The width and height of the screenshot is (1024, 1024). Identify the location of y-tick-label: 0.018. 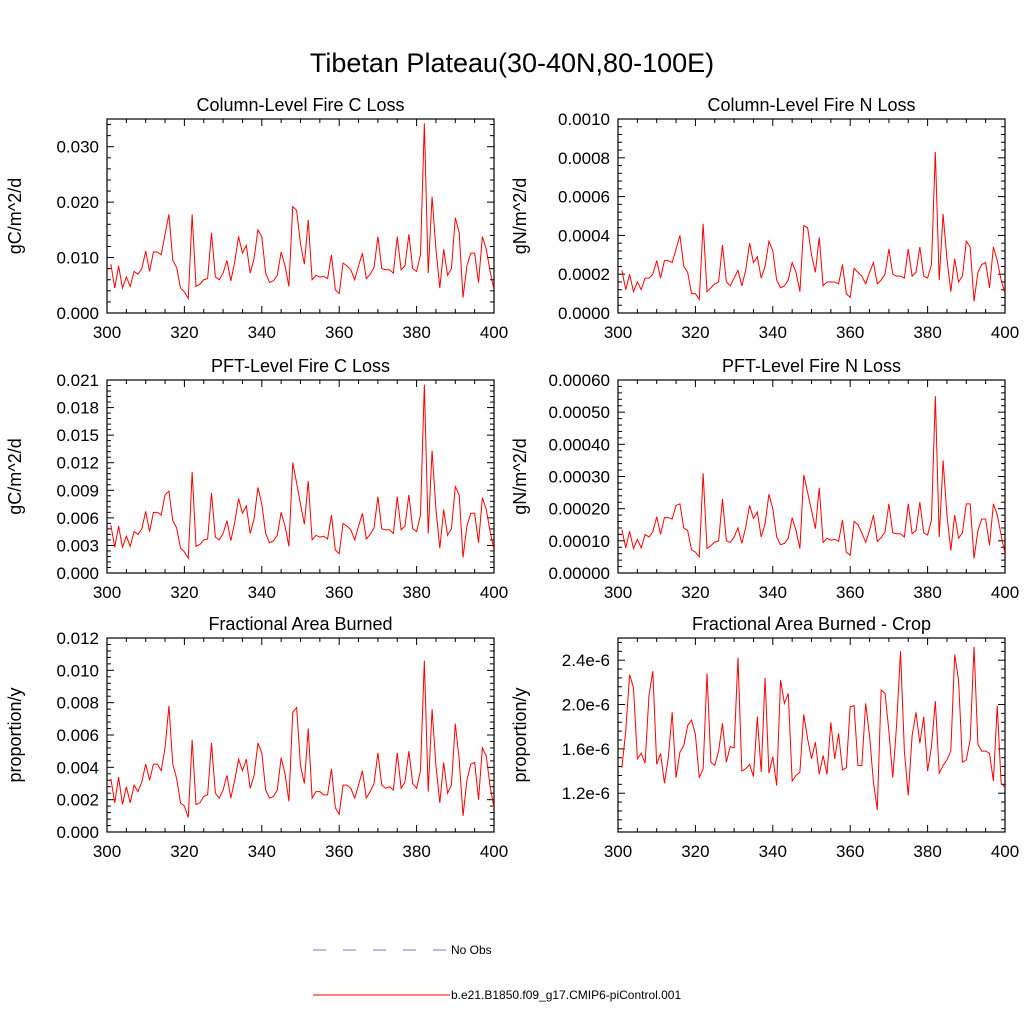
(77, 408).